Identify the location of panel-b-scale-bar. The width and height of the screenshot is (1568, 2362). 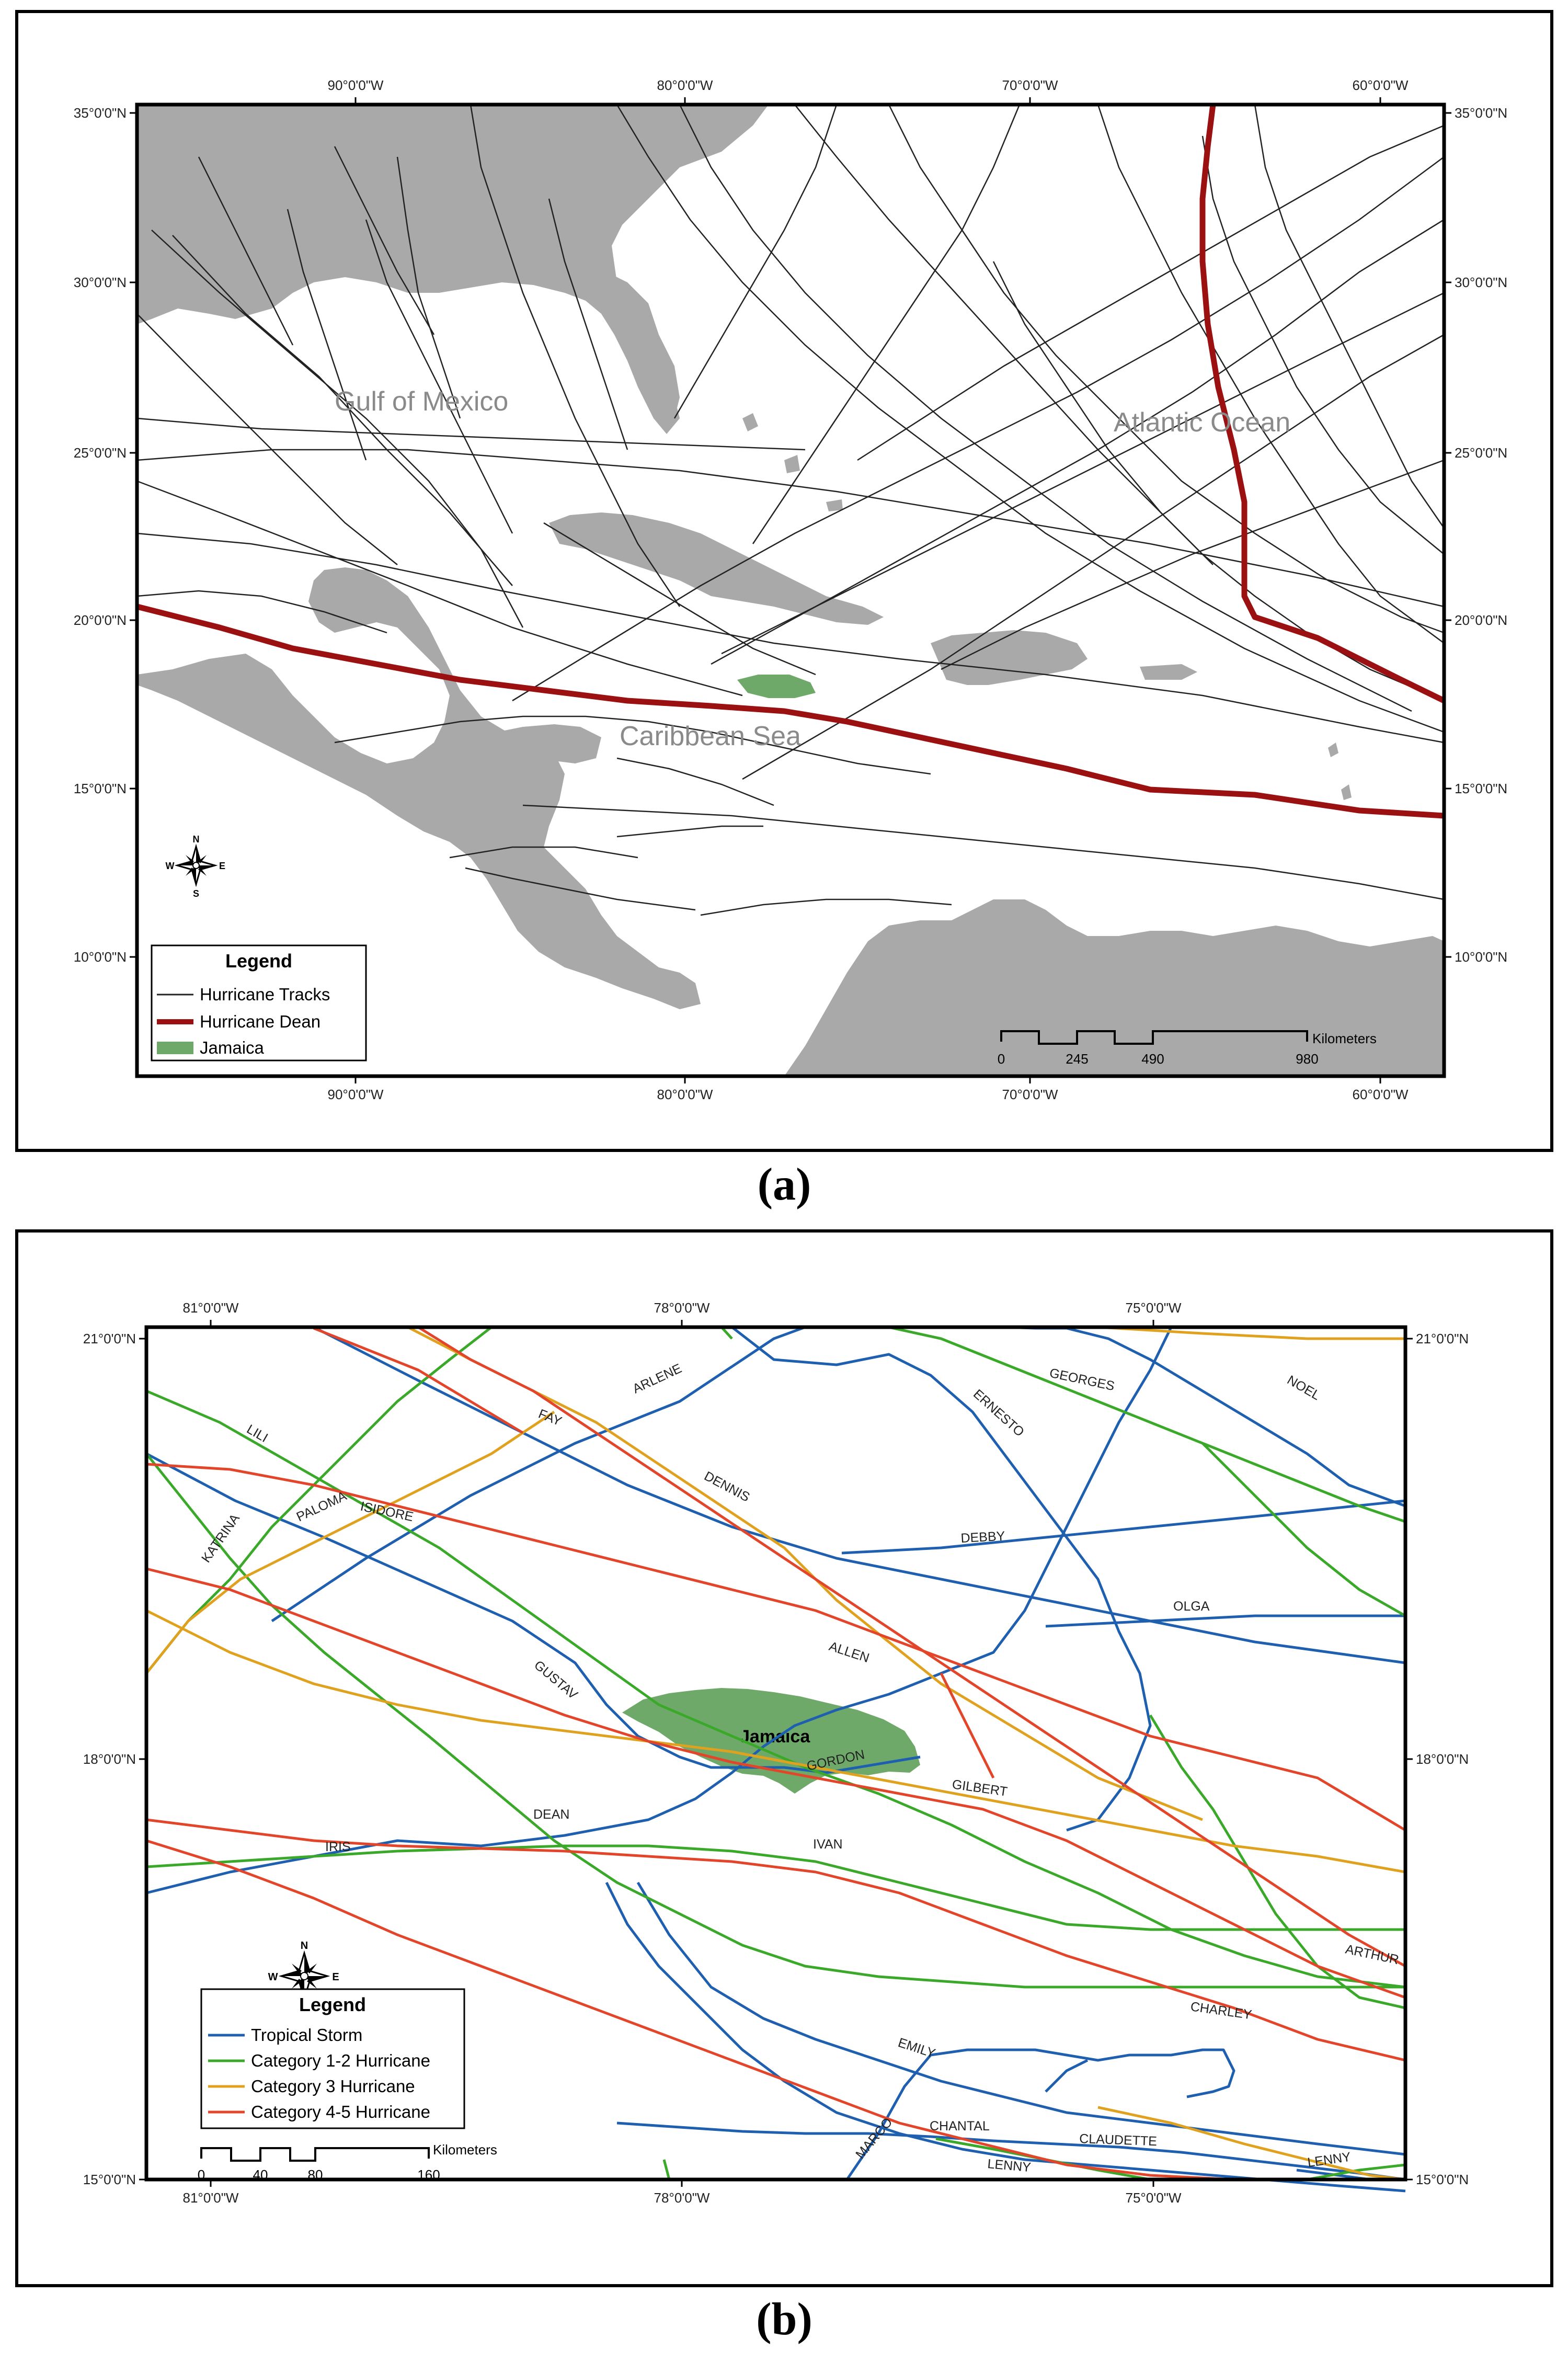
(315, 2154).